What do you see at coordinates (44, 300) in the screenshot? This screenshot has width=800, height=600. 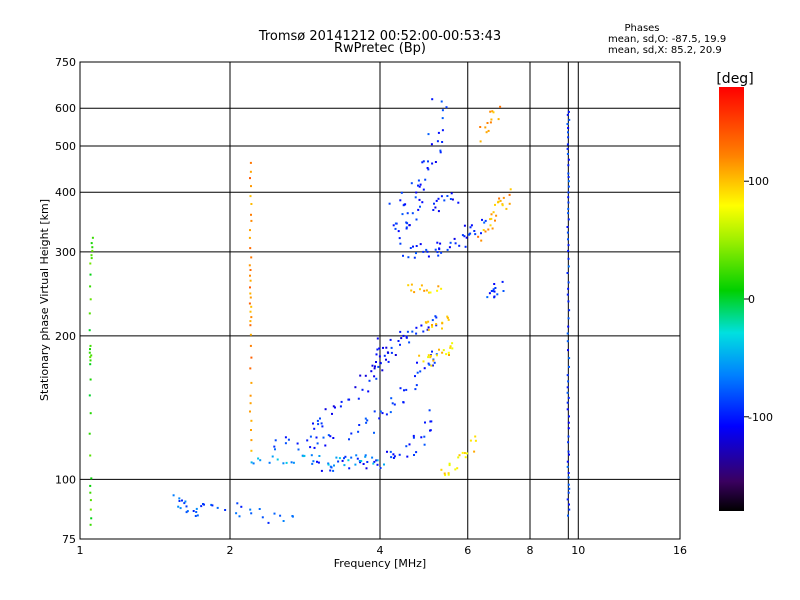 I see `y-axis-label: Stationary phase Virtual Height [km]` at bounding box center [44, 300].